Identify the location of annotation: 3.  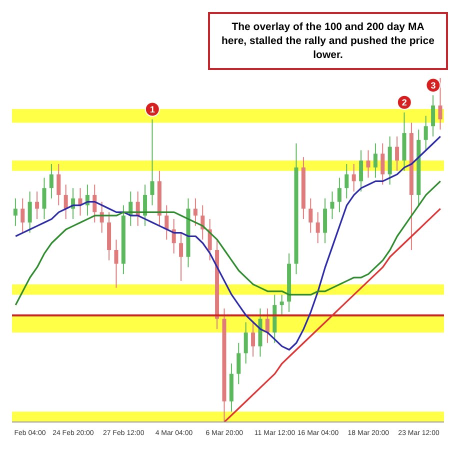
(433, 85).